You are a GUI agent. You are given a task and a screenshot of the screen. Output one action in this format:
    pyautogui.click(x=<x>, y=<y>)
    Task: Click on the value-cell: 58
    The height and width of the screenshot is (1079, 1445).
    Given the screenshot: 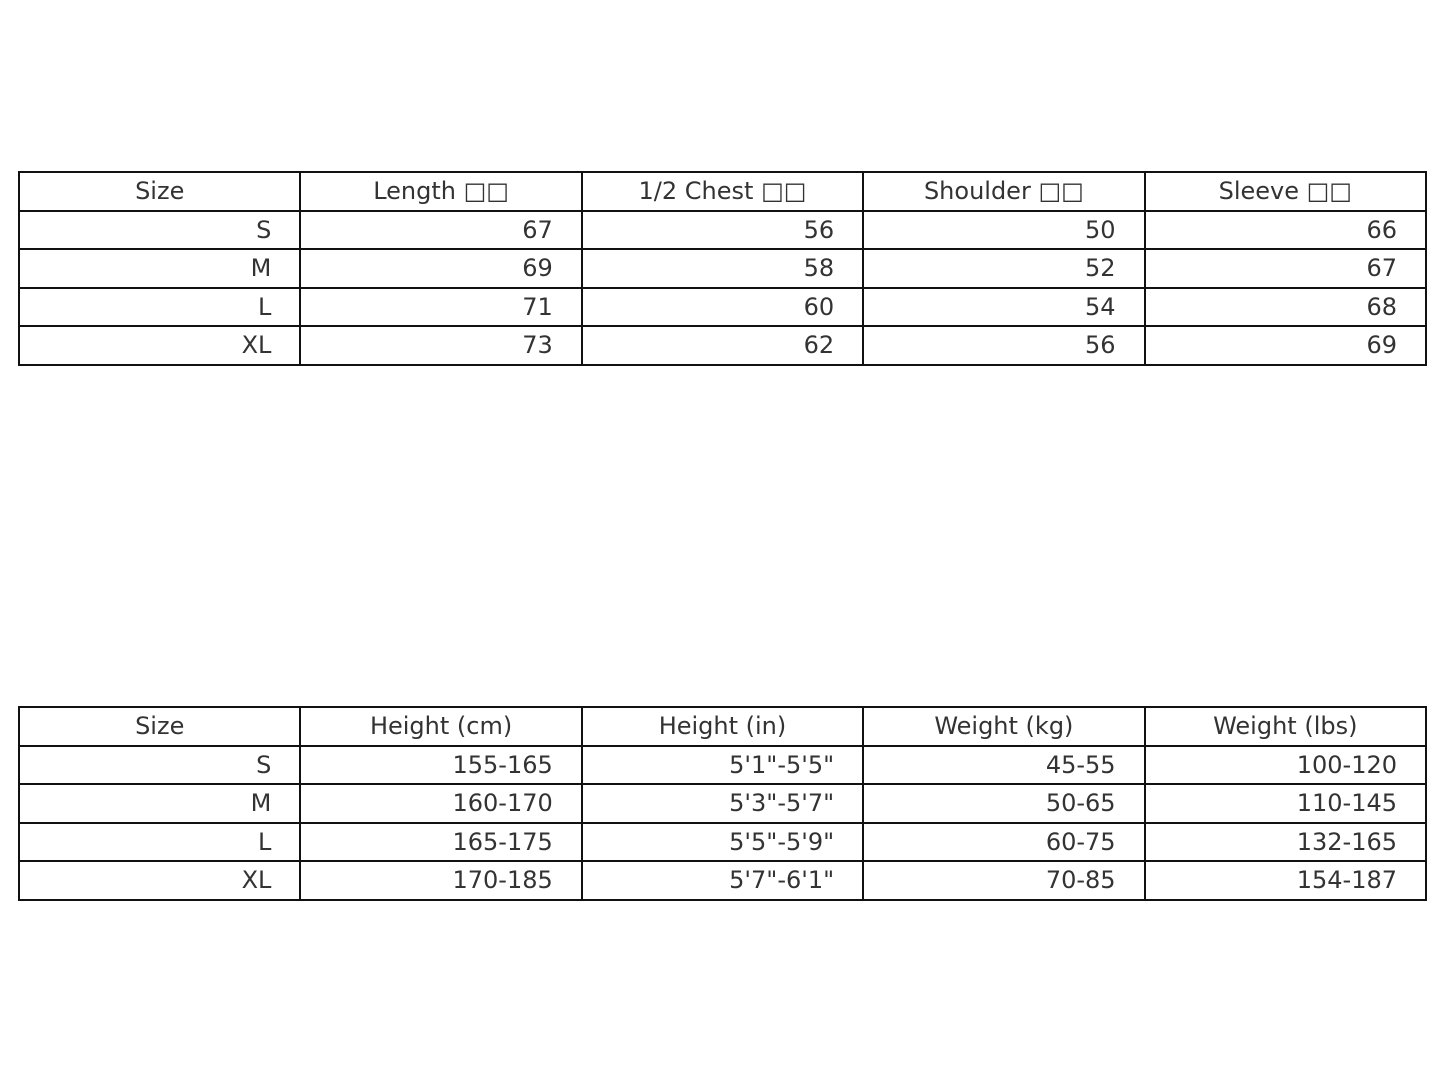 What is the action you would take?
    pyautogui.click(x=722, y=268)
    